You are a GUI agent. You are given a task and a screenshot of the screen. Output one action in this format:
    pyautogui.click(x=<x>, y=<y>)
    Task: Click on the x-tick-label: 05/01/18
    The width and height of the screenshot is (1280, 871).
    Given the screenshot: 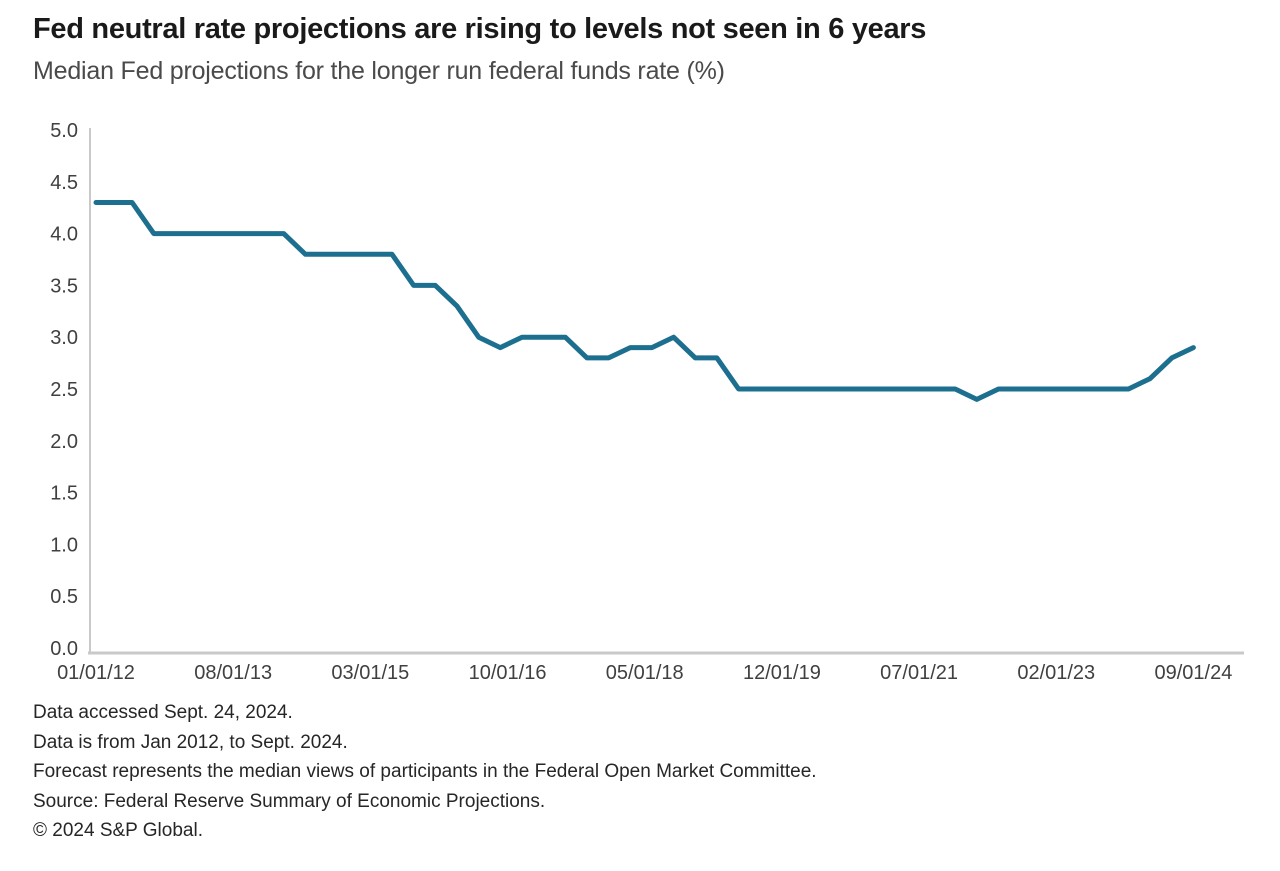 What is the action you would take?
    pyautogui.click(x=645, y=673)
    